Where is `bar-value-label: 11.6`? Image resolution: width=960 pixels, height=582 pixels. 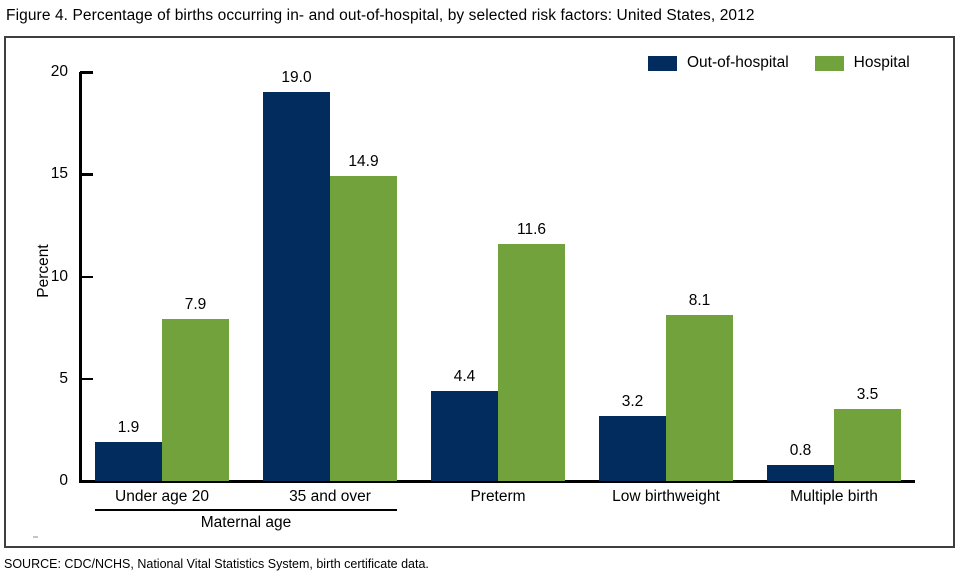
bar-value-label: 11.6 is located at coordinates (531, 229).